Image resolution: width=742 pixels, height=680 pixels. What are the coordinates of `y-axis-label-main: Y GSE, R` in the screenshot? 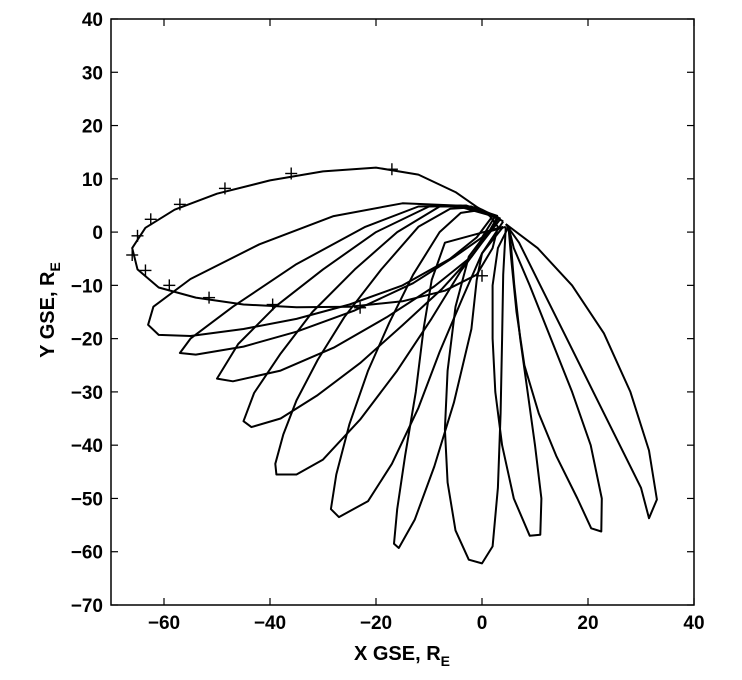 It's located at (48, 314).